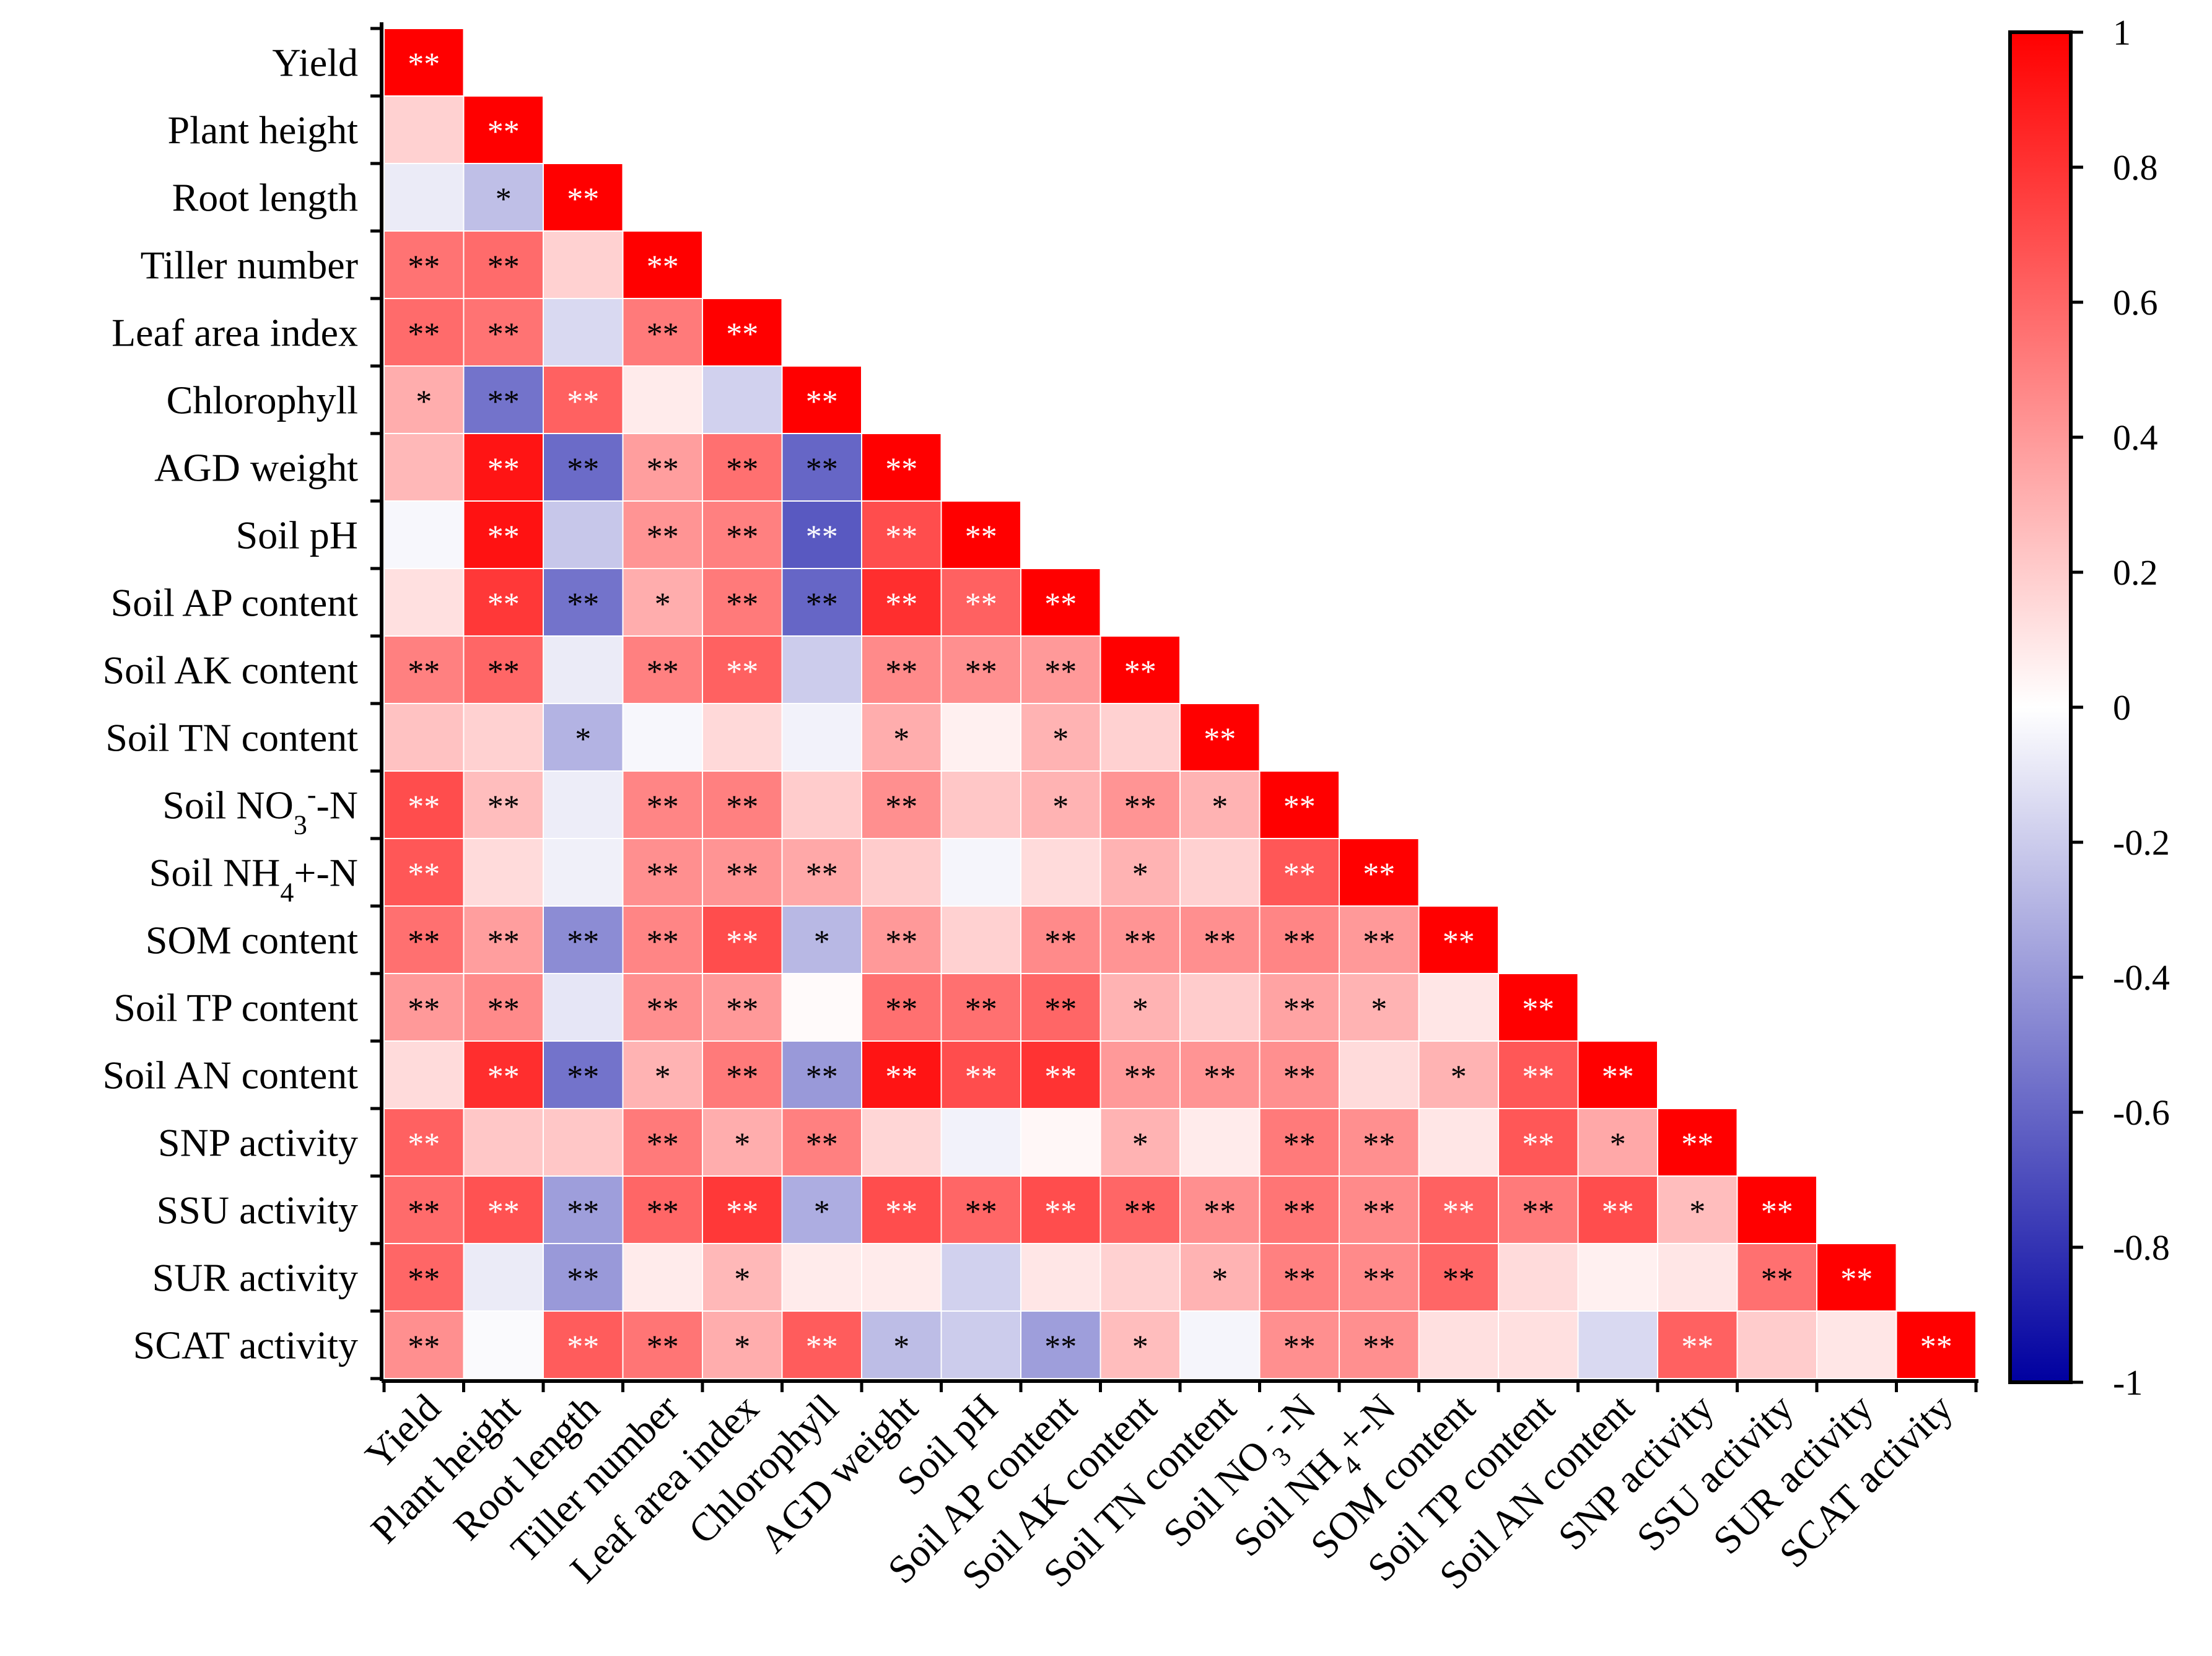 The image size is (2212, 1656). What do you see at coordinates (1618, 1078) in the screenshot?
I see `significance-15-15: **` at bounding box center [1618, 1078].